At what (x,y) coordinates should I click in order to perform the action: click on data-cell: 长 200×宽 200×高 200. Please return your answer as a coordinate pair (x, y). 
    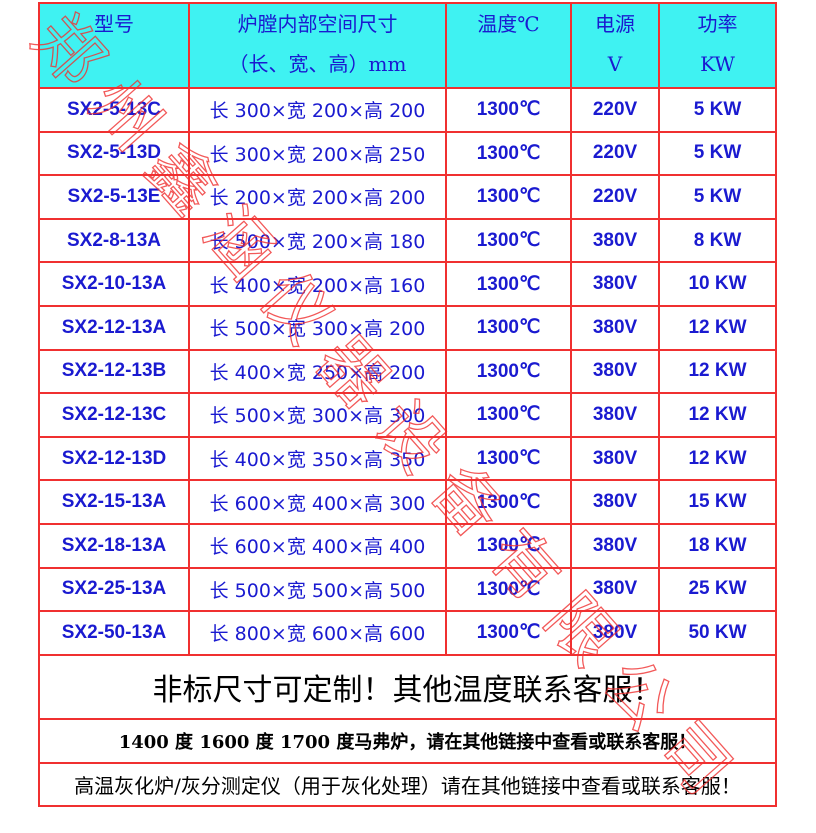
    Looking at the image, I should click on (317, 197).